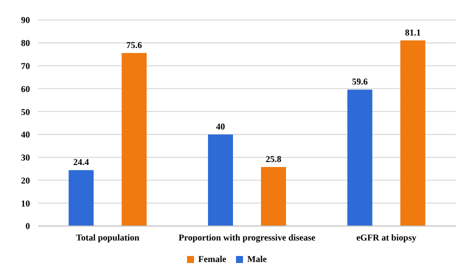 The image size is (474, 272). What do you see at coordinates (25, 111) in the screenshot?
I see `y-tick-label: 50` at bounding box center [25, 111].